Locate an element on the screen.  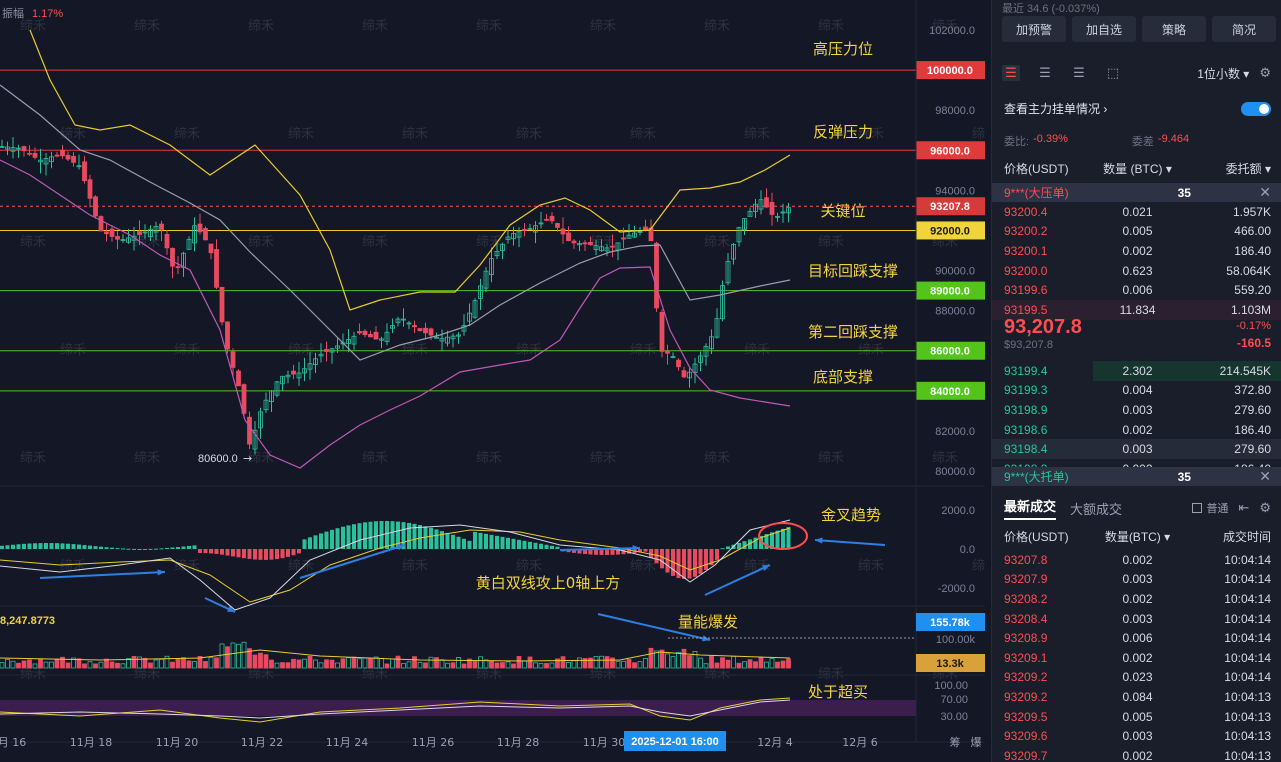
price-cell: 93198.9 is located at coordinates (1026, 409).